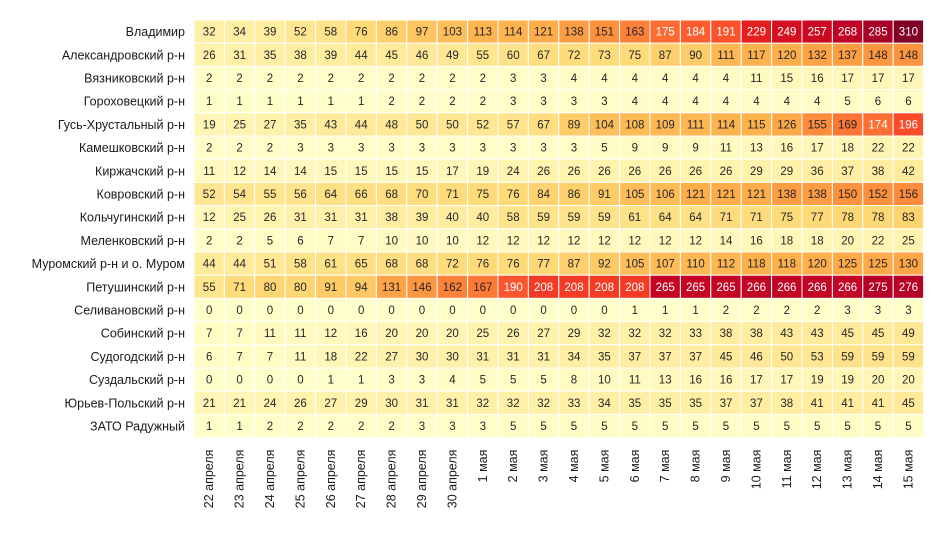  Describe the element at coordinates (239, 195) in the screenshot. I see `cell-value-label: 54` at that location.